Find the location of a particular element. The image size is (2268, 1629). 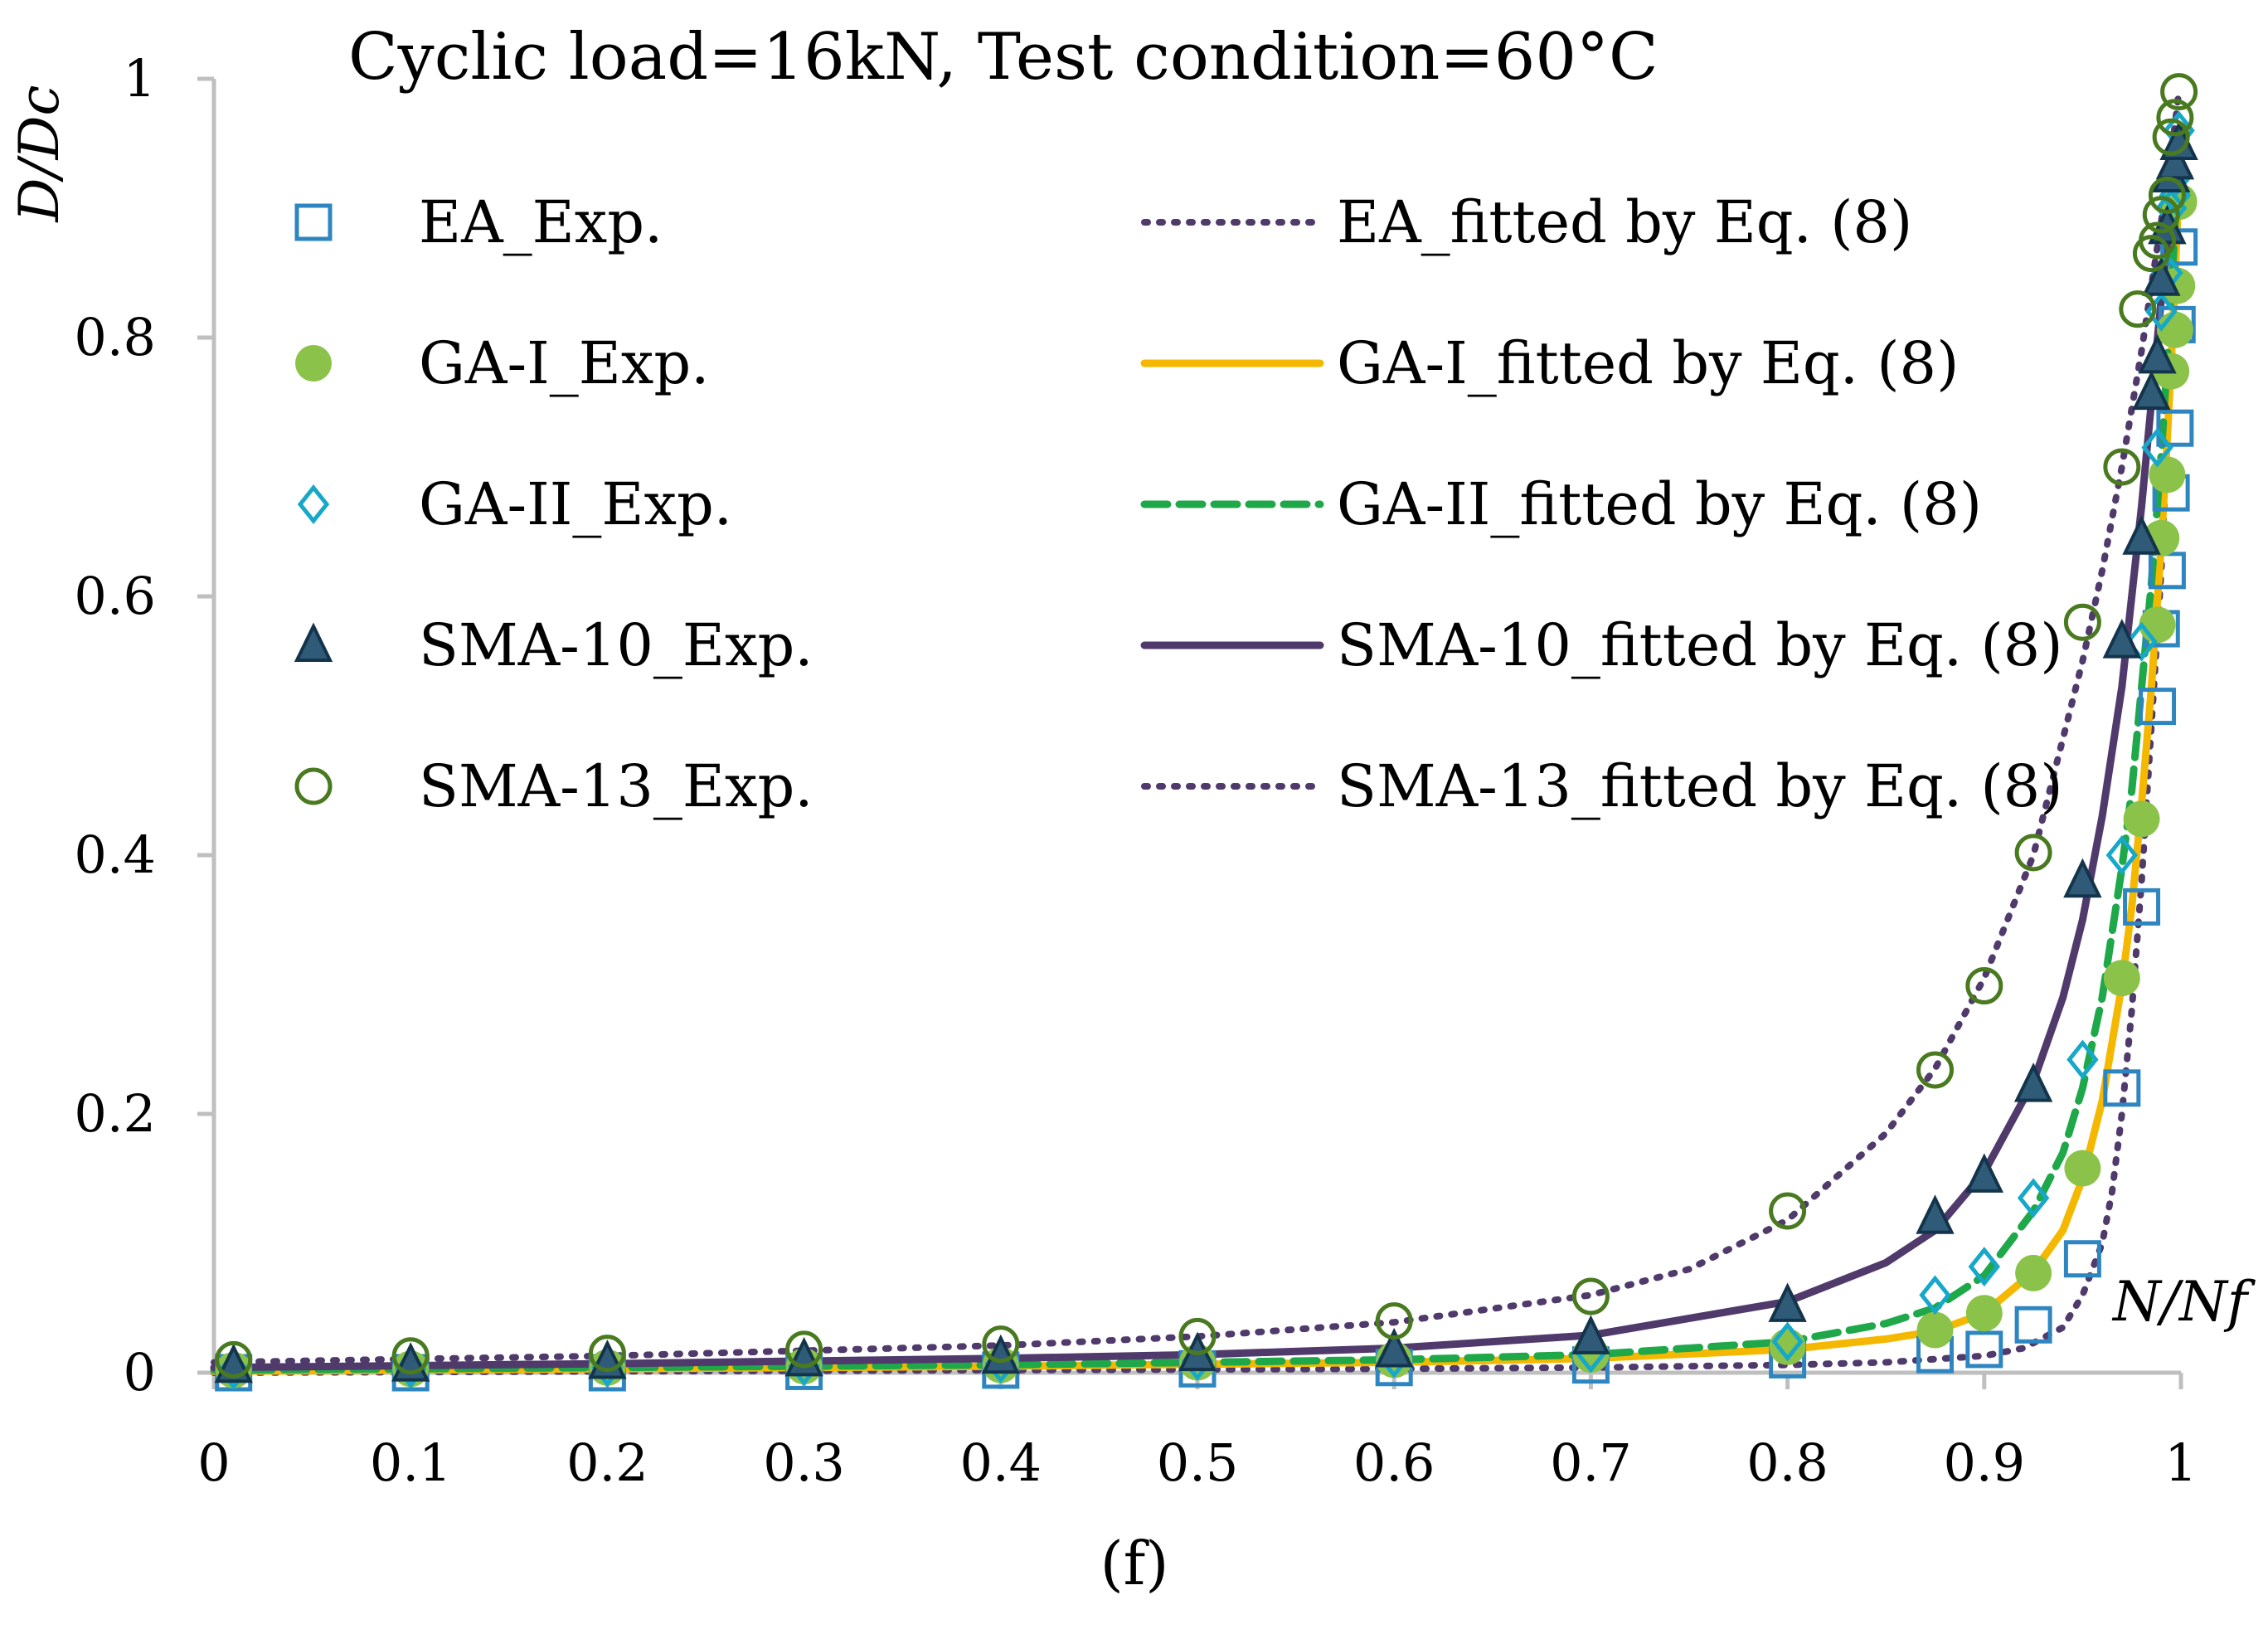

x-tick-label: 0.6 is located at coordinates (1394, 1463).